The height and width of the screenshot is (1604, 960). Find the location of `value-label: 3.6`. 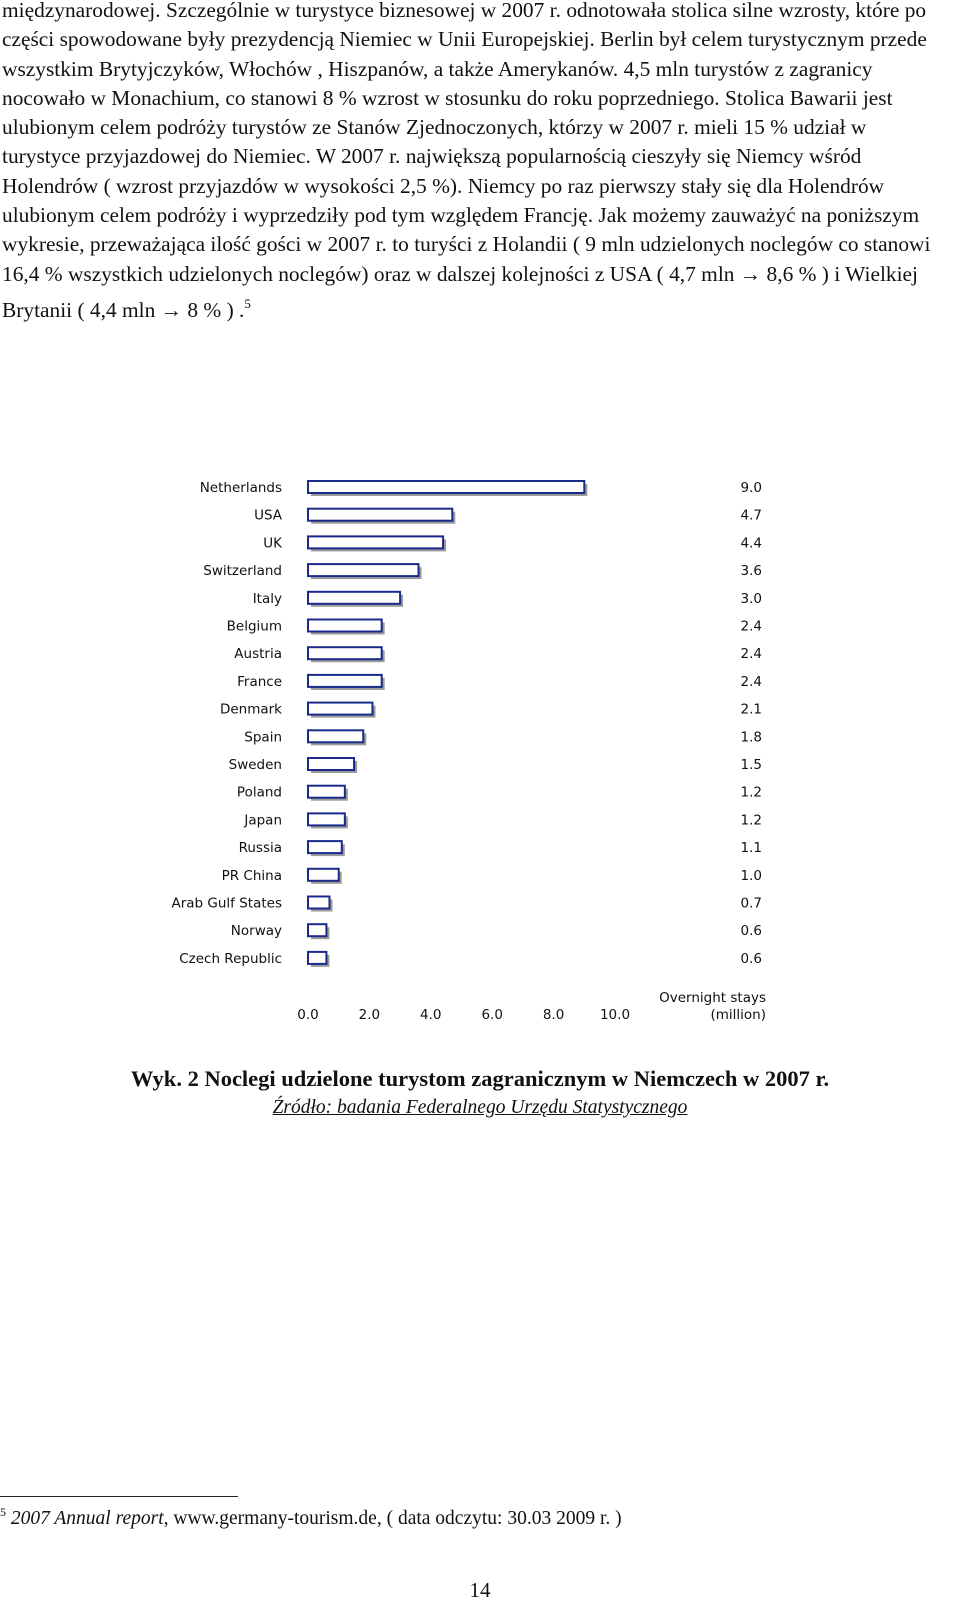

value-label: 3.6 is located at coordinates (751, 571).